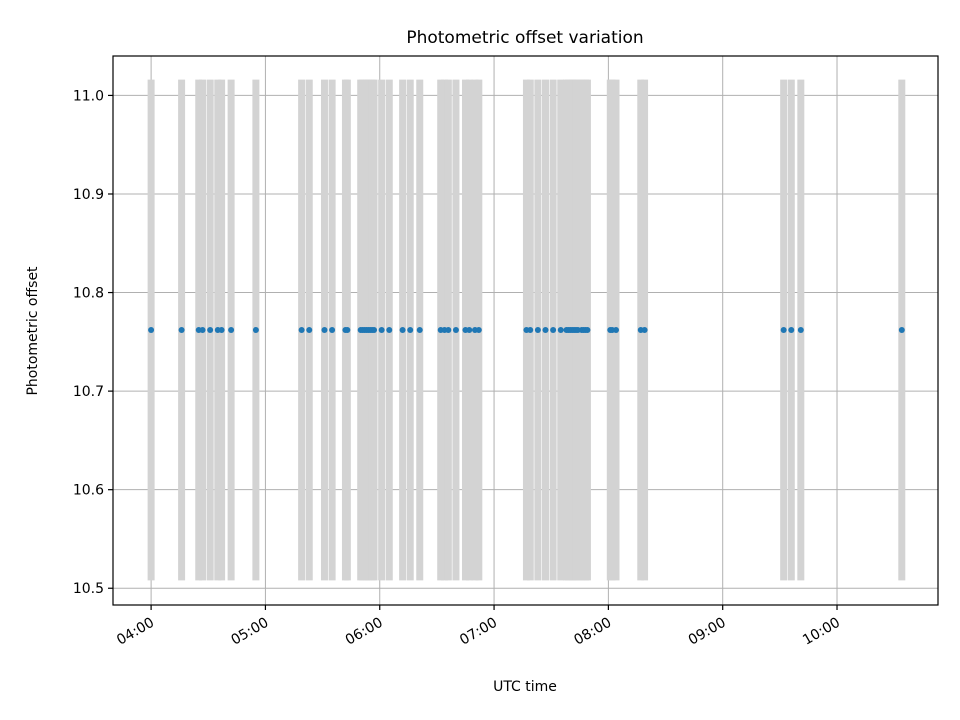 The image size is (960, 720). Describe the element at coordinates (478, 632) in the screenshot. I see `x-tick-label: 07:00` at that location.